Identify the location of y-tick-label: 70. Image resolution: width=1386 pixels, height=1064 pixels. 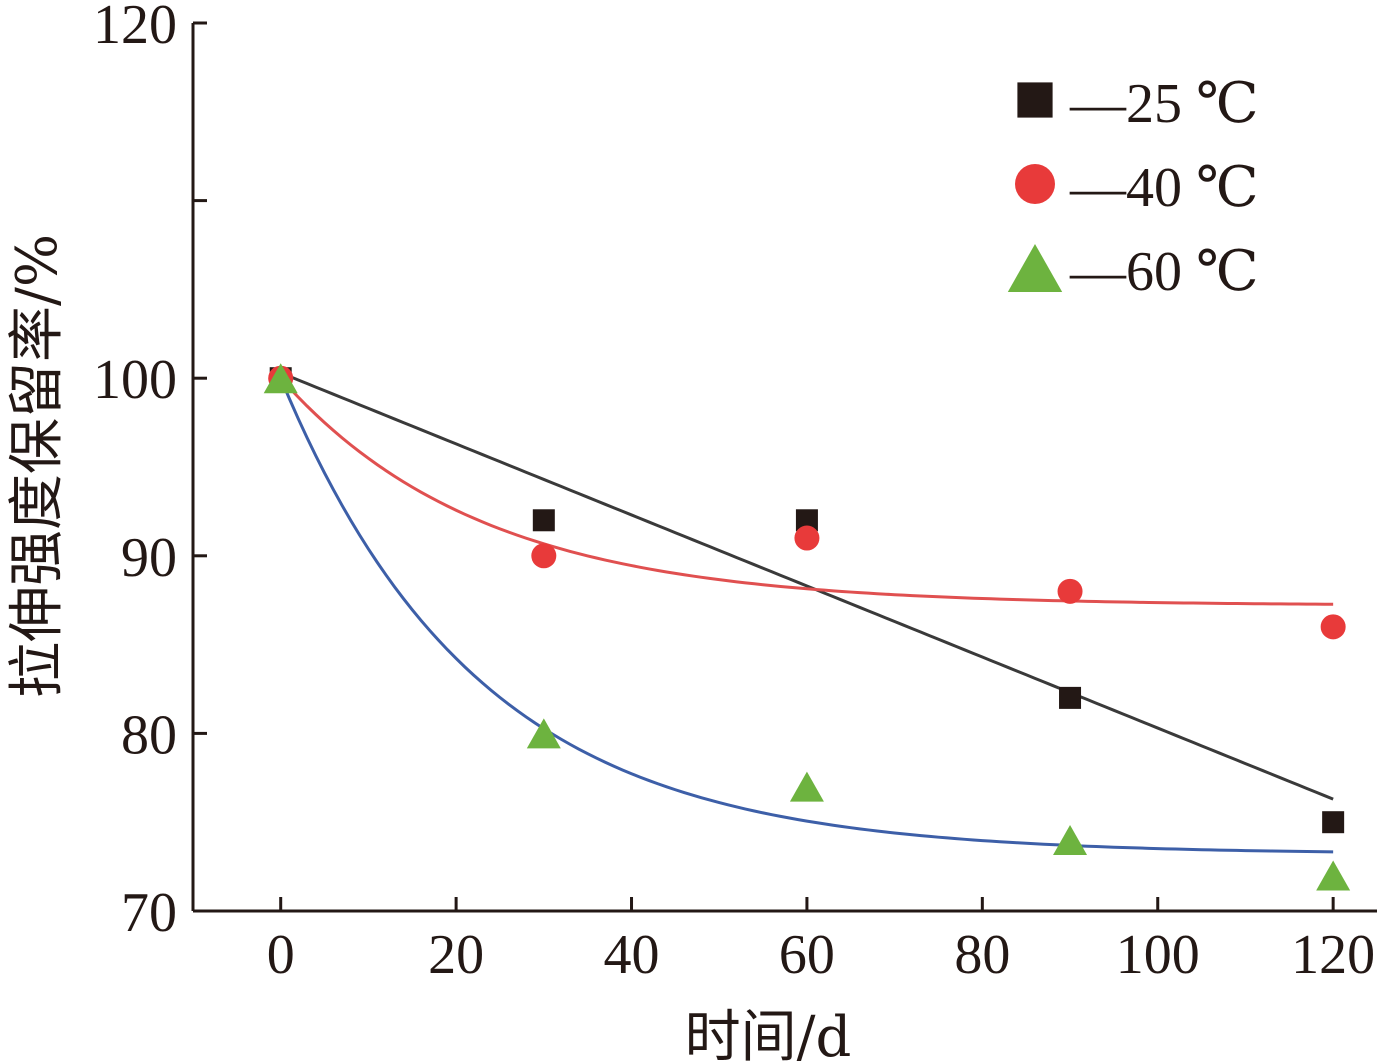
(149, 913).